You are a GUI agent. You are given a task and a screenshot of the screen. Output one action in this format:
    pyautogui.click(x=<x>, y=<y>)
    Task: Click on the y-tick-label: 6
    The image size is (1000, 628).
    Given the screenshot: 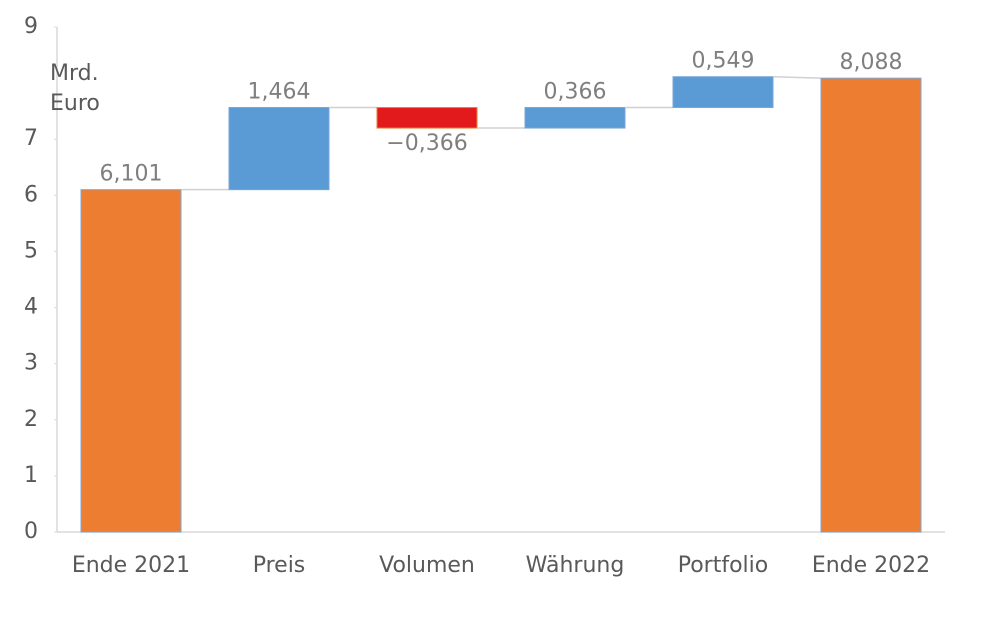 What is the action you would take?
    pyautogui.click(x=31, y=194)
    